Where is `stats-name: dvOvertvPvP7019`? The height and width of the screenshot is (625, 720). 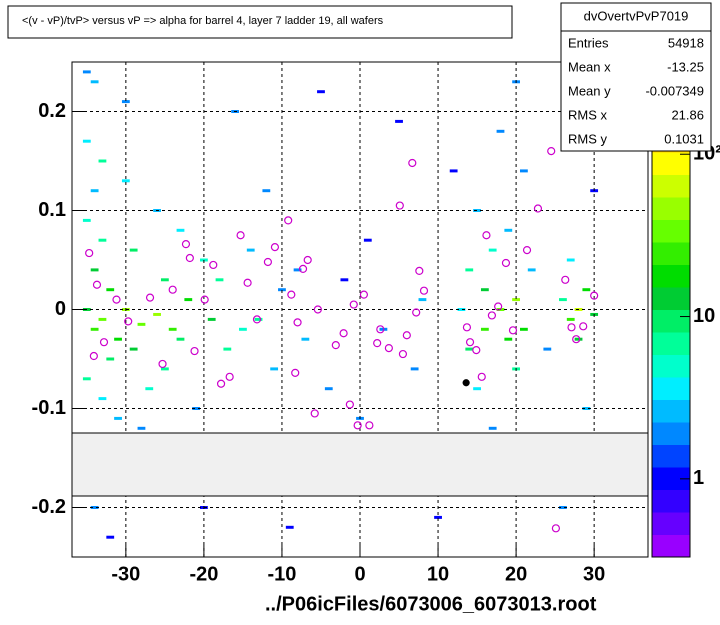 stats-name: dvOvertvPvP7019 is located at coordinates (636, 15).